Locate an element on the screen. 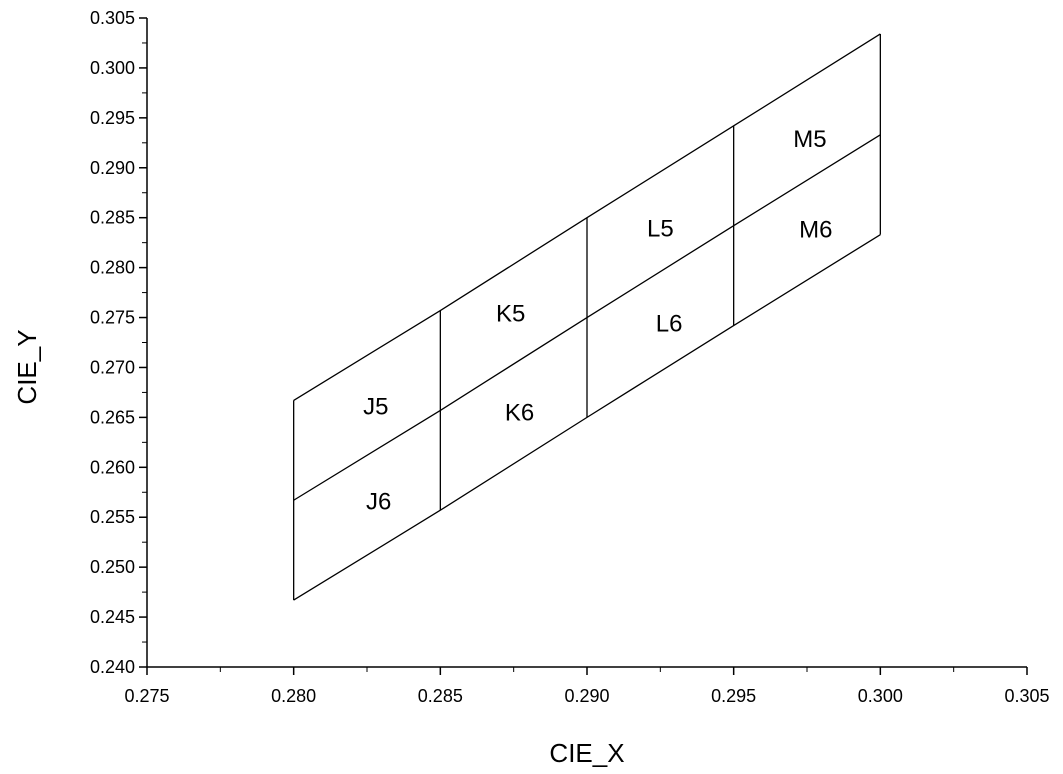  y-tick-label: 0.260 is located at coordinates (112, 467).